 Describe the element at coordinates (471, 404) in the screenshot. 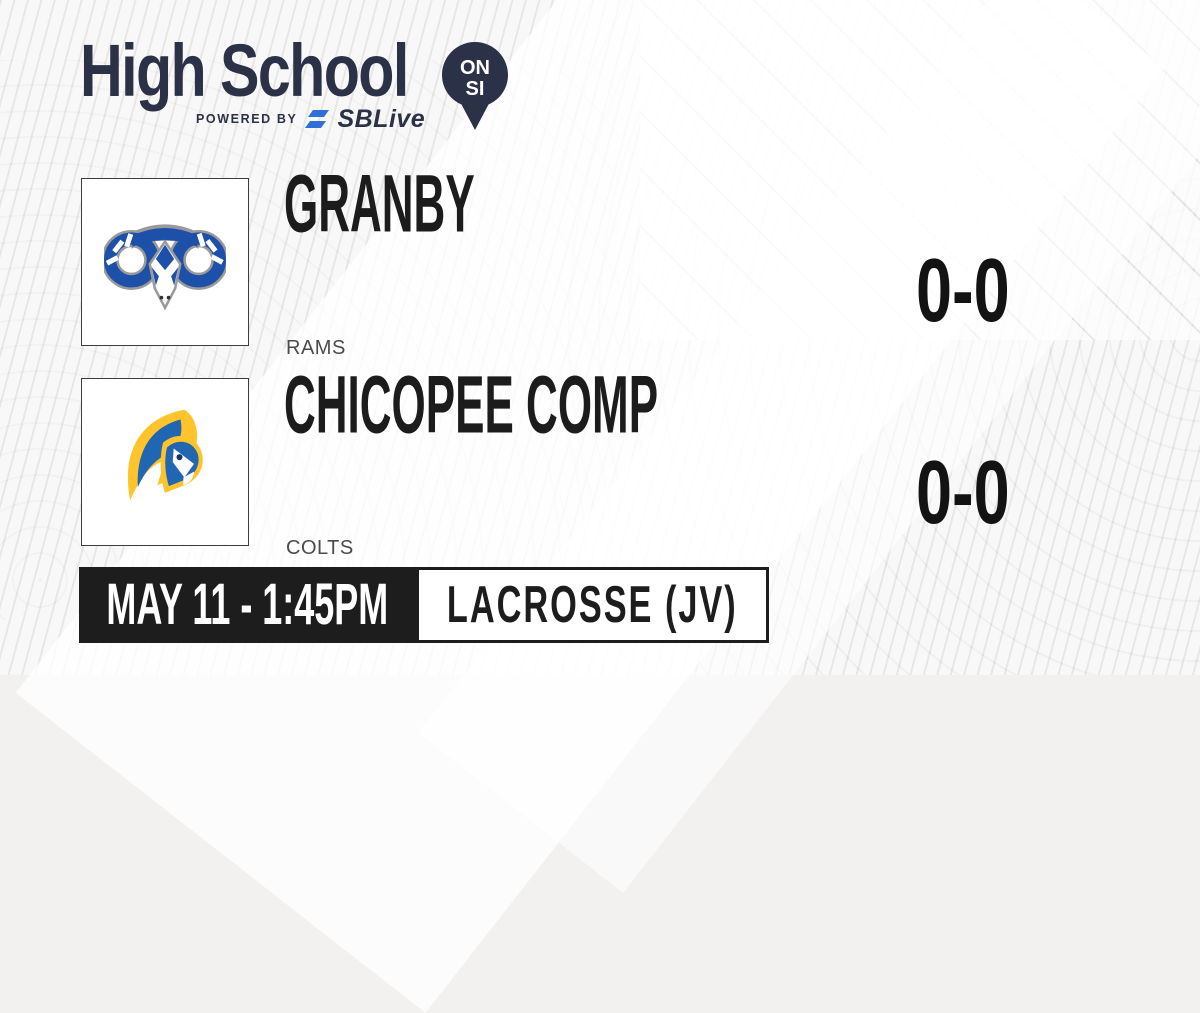

I see `team2-name: CHICOPEE COMP` at that location.